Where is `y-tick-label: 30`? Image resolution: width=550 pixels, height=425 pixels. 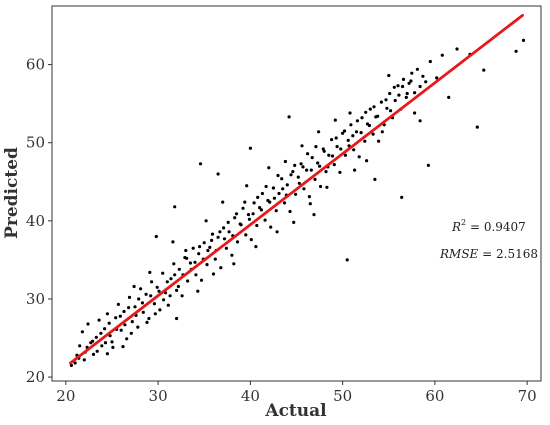
y-tick-label: 30 is located at coordinates (35, 299).